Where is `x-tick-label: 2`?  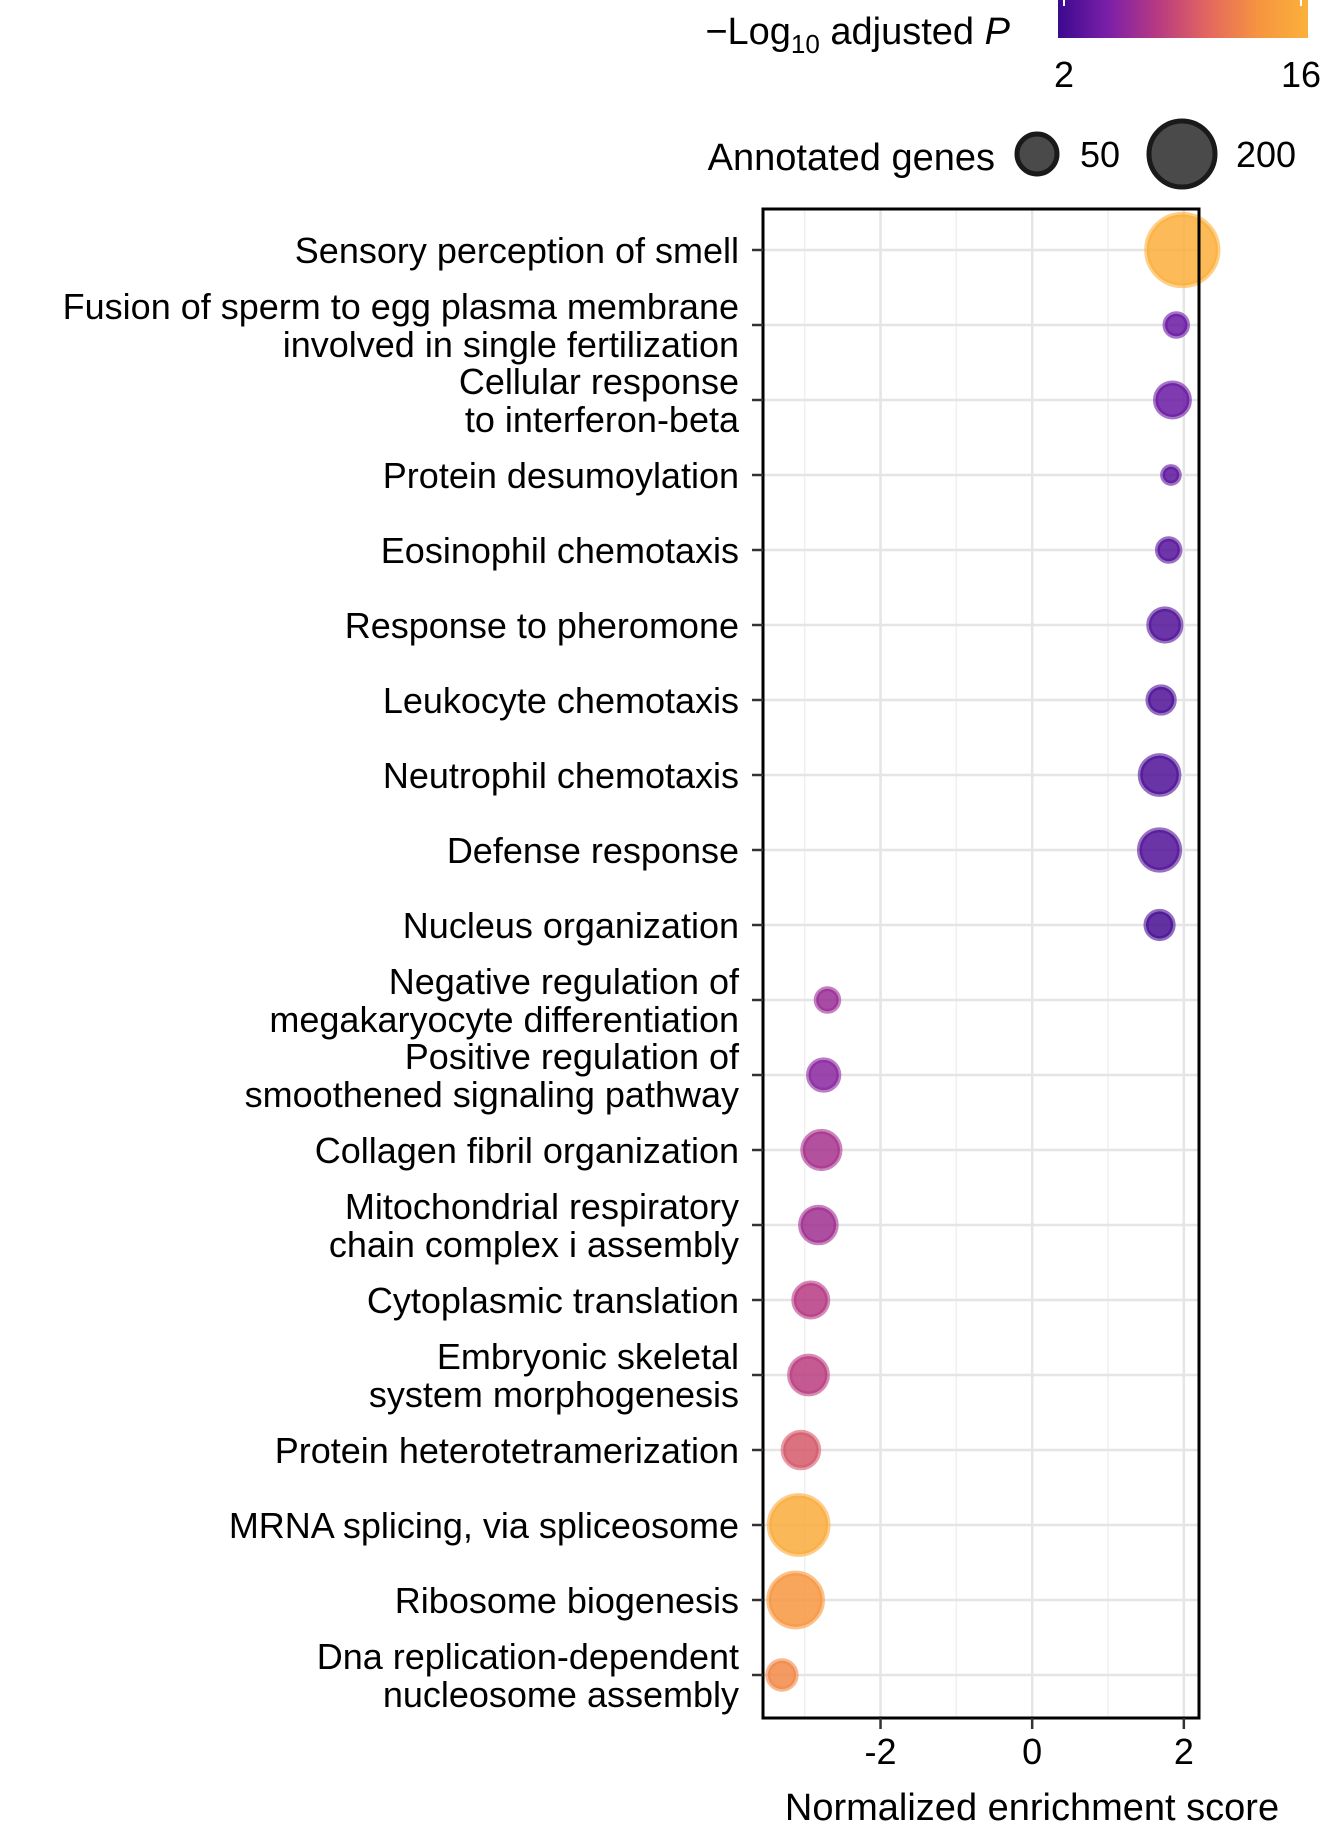 x-tick-label: 2 is located at coordinates (1184, 1751).